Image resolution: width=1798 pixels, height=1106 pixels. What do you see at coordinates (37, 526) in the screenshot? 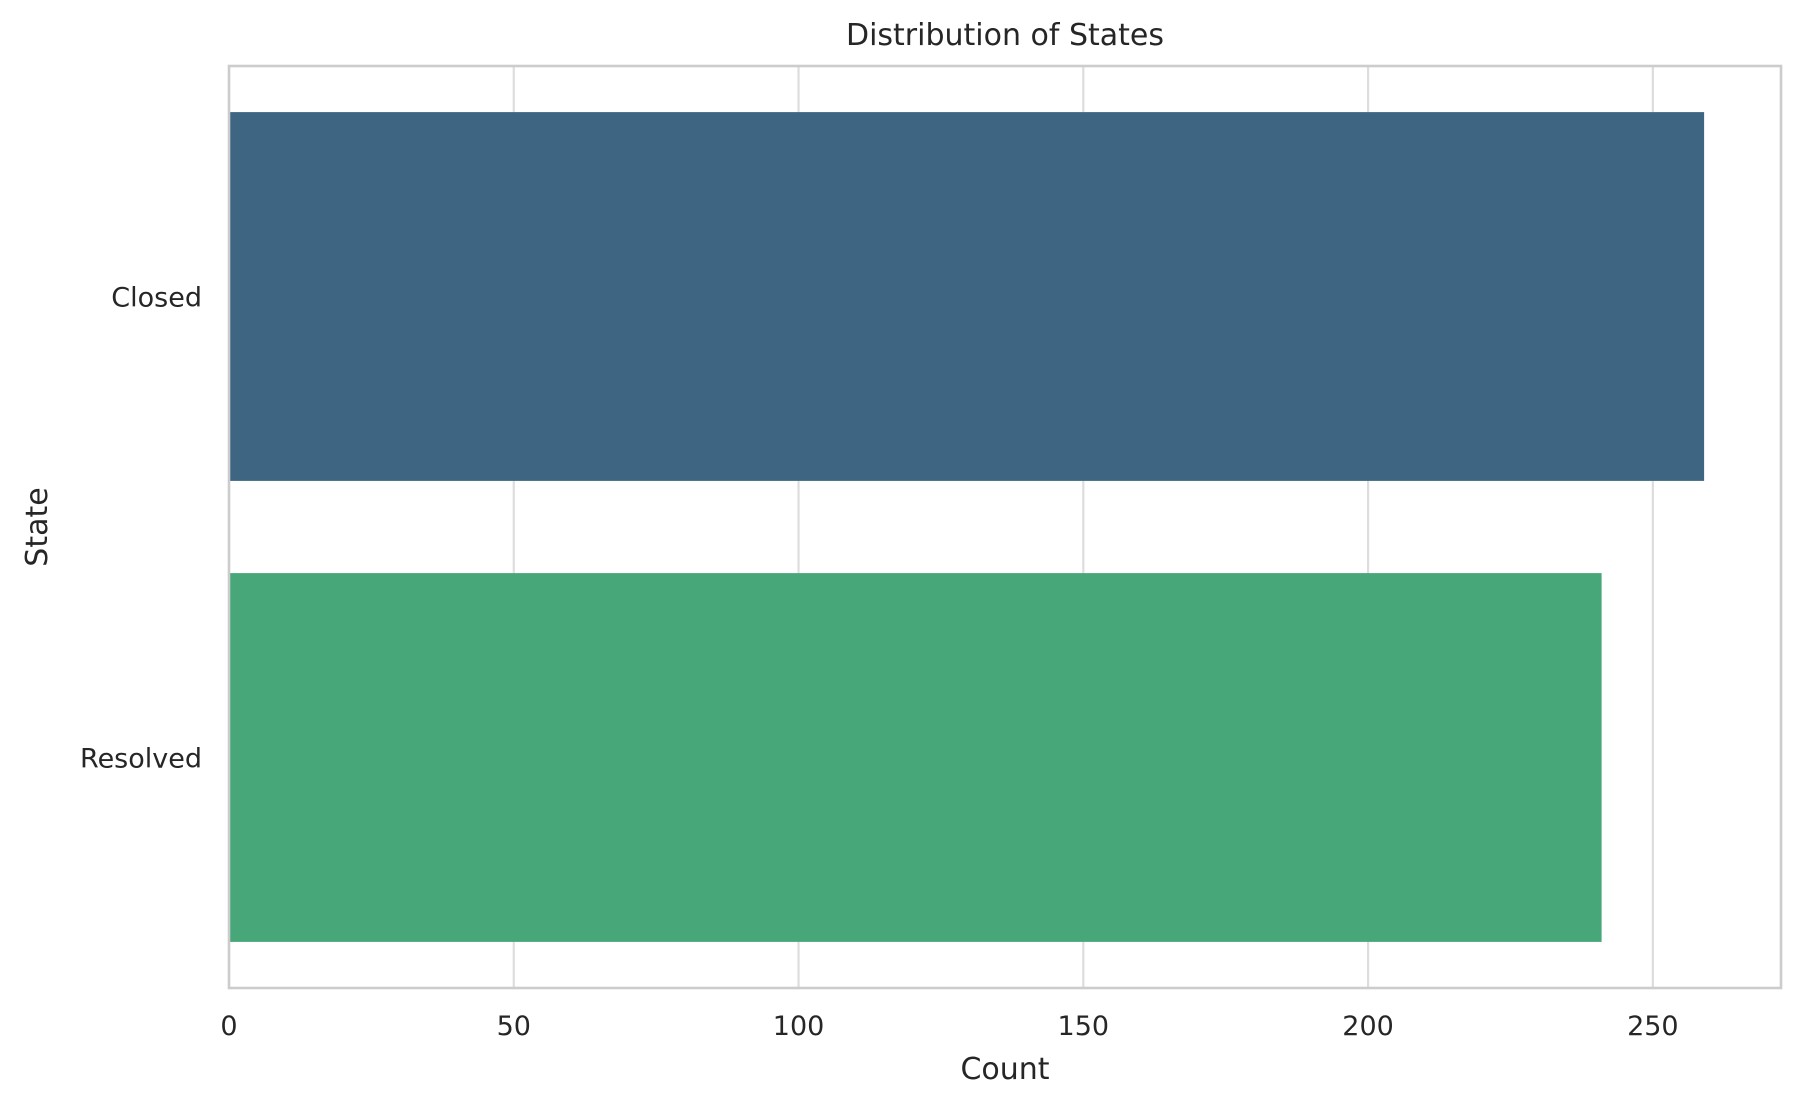
I see `y-axis-label: State` at bounding box center [37, 526].